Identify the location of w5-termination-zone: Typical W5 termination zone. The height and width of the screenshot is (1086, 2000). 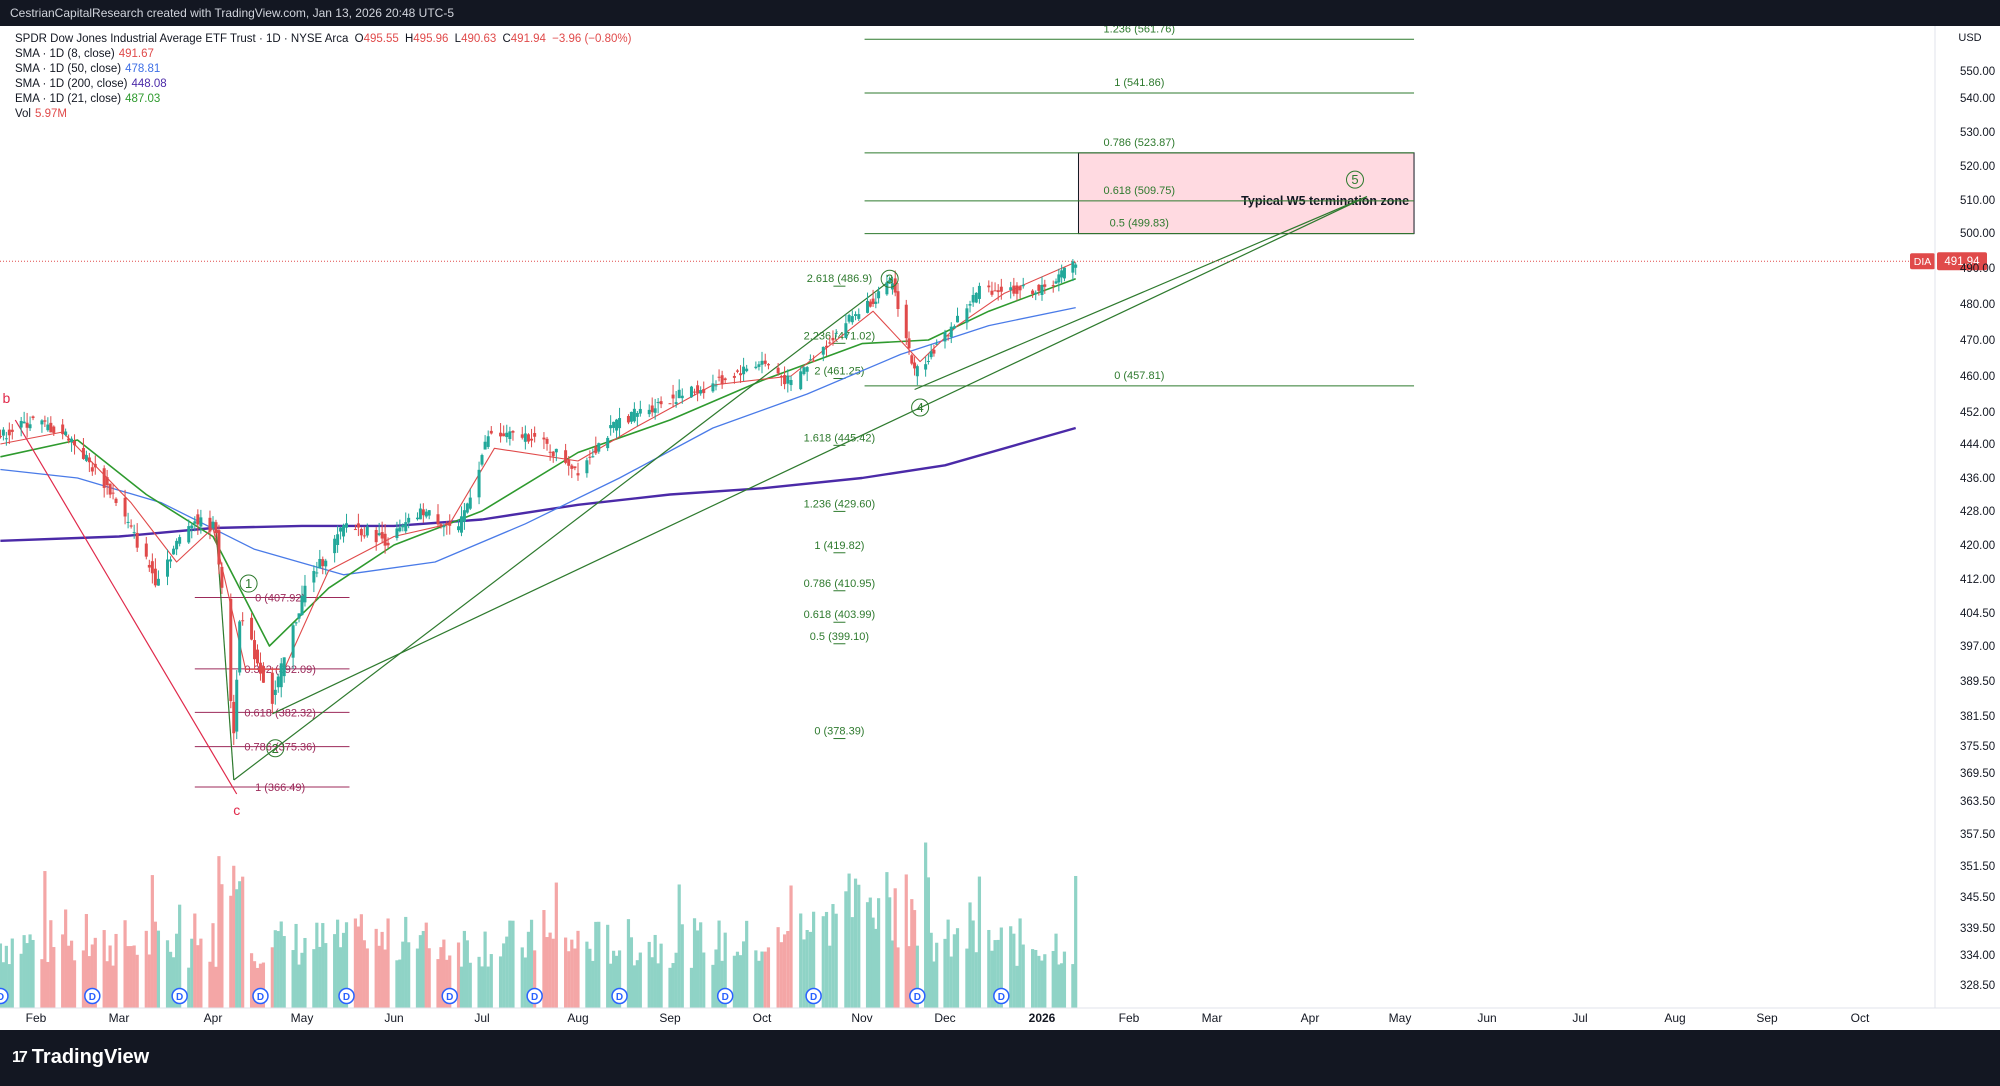
(1246, 193).